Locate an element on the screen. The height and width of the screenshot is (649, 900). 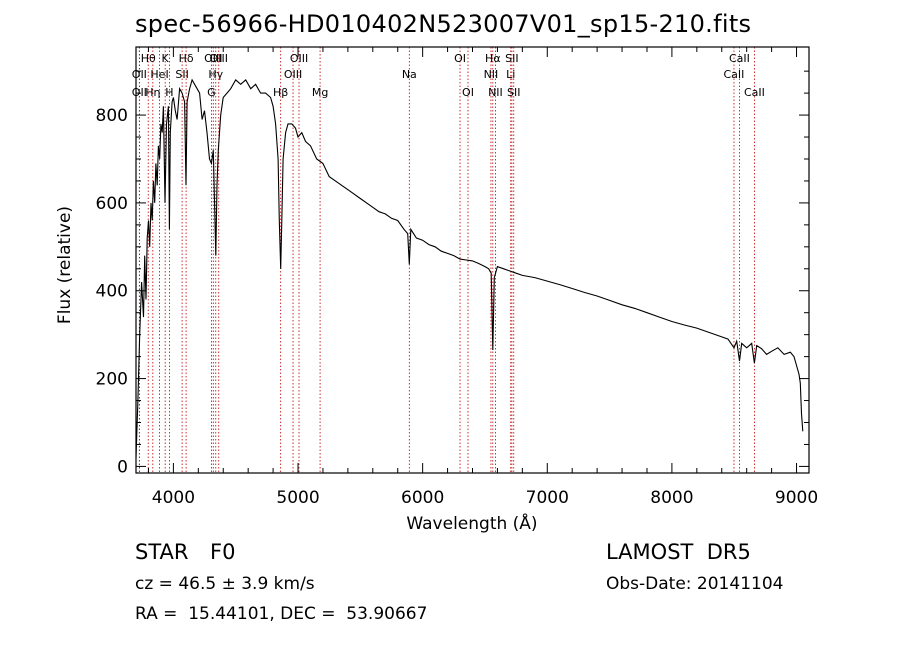
x-tick-label: 9000 is located at coordinates (796, 498).